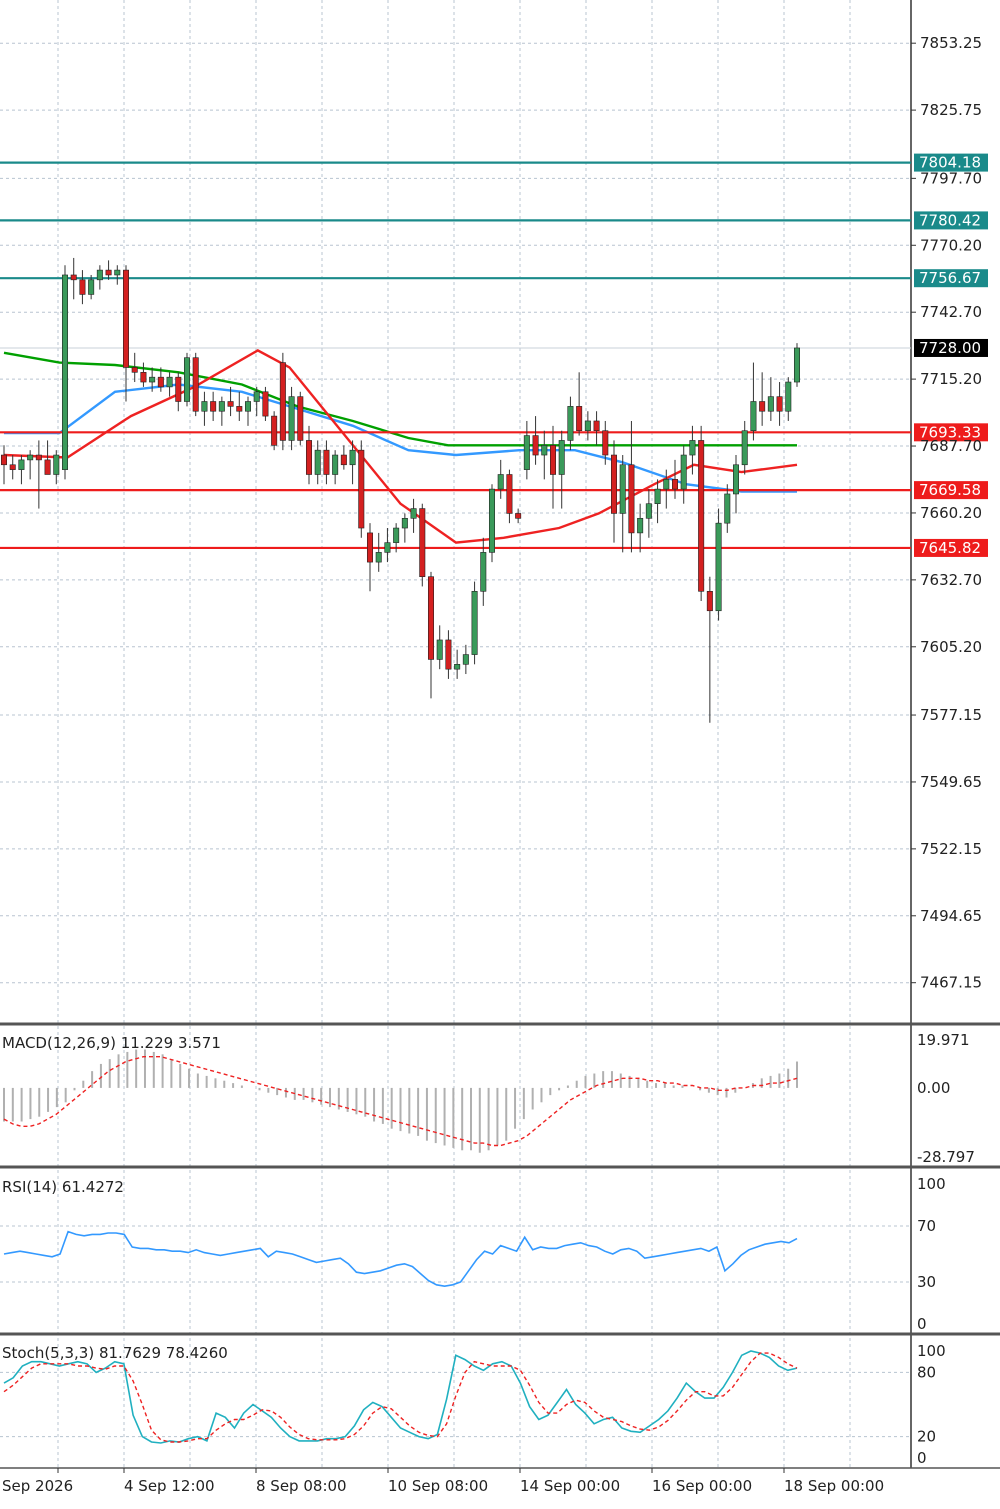  Describe the element at coordinates (702, 1486) in the screenshot. I see `time-tick-label: 16 Sep 00:00` at that location.